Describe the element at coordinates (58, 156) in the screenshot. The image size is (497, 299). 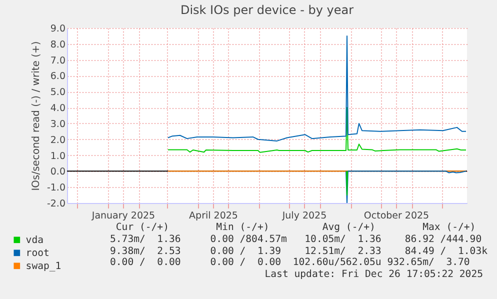
I see `y-tick-label: 1.0` at that location.